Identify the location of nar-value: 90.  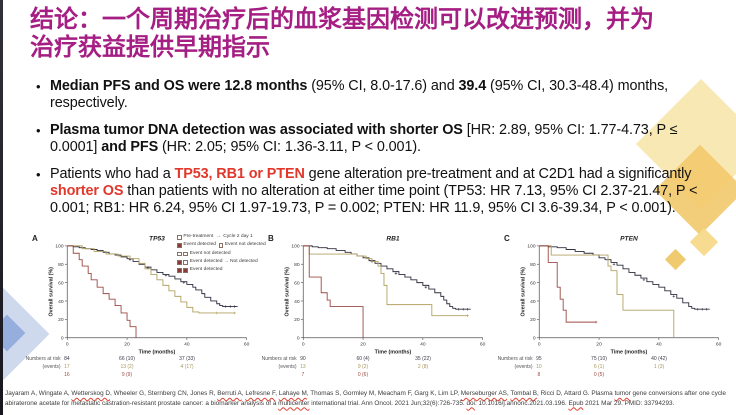
(303, 359).